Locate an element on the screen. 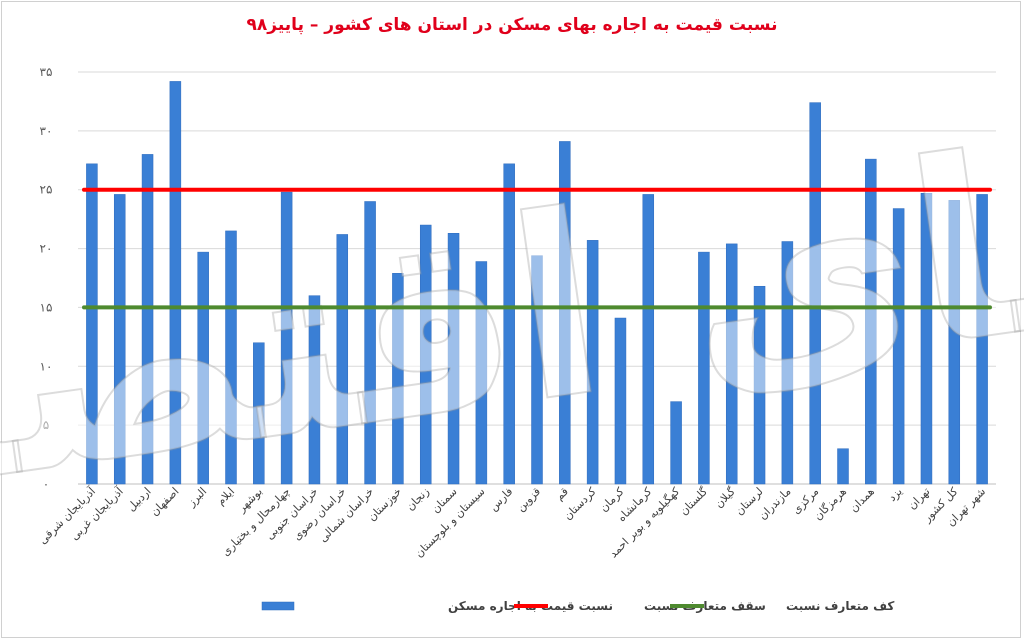 The image size is (1024, 641). x-tick-label: گلستان is located at coordinates (693, 500).